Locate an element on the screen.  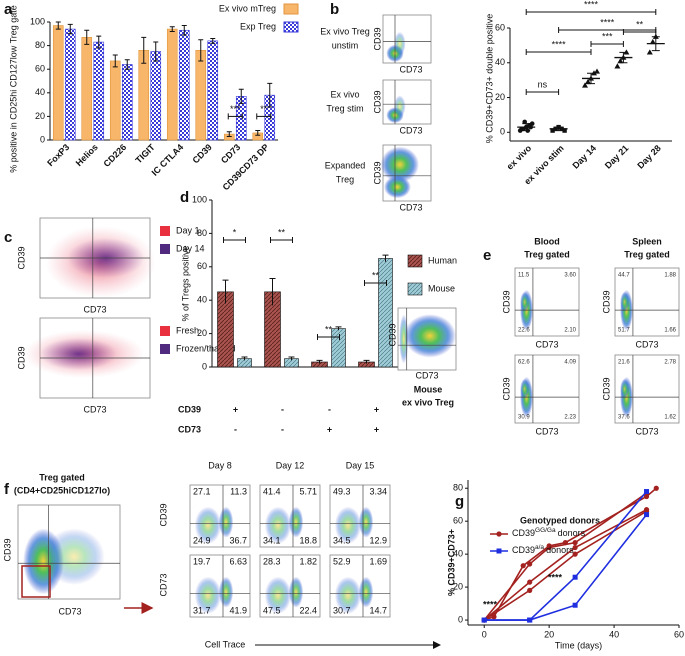
quadrant-value: 1.66 is located at coordinates (670, 331).